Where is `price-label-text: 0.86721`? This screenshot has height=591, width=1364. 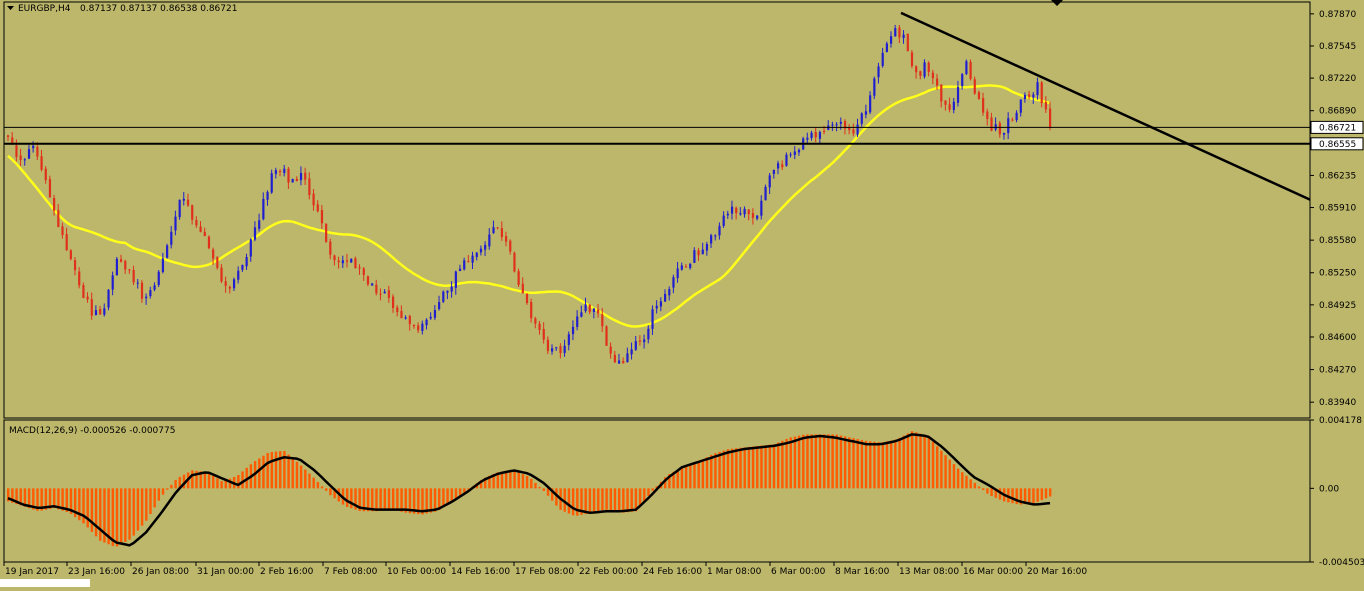
price-label-text: 0.86721 is located at coordinates (1337, 128).